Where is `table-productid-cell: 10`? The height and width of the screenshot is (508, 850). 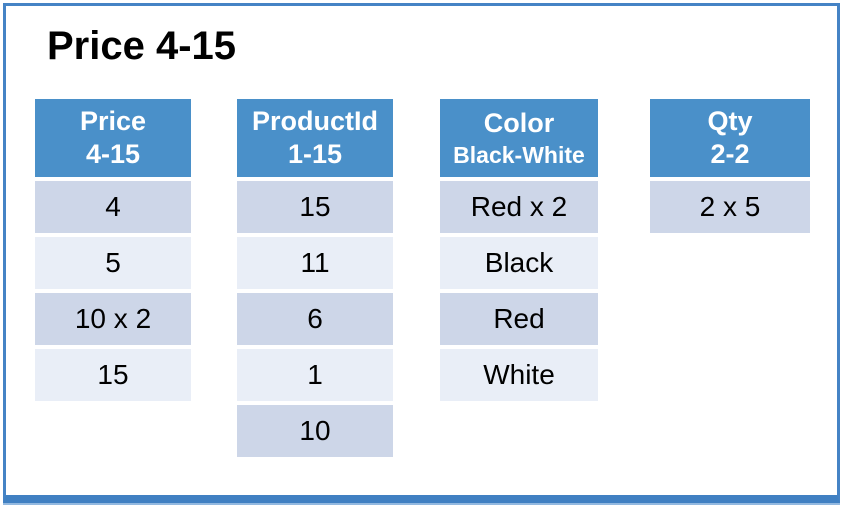 table-productid-cell: 10 is located at coordinates (315, 431).